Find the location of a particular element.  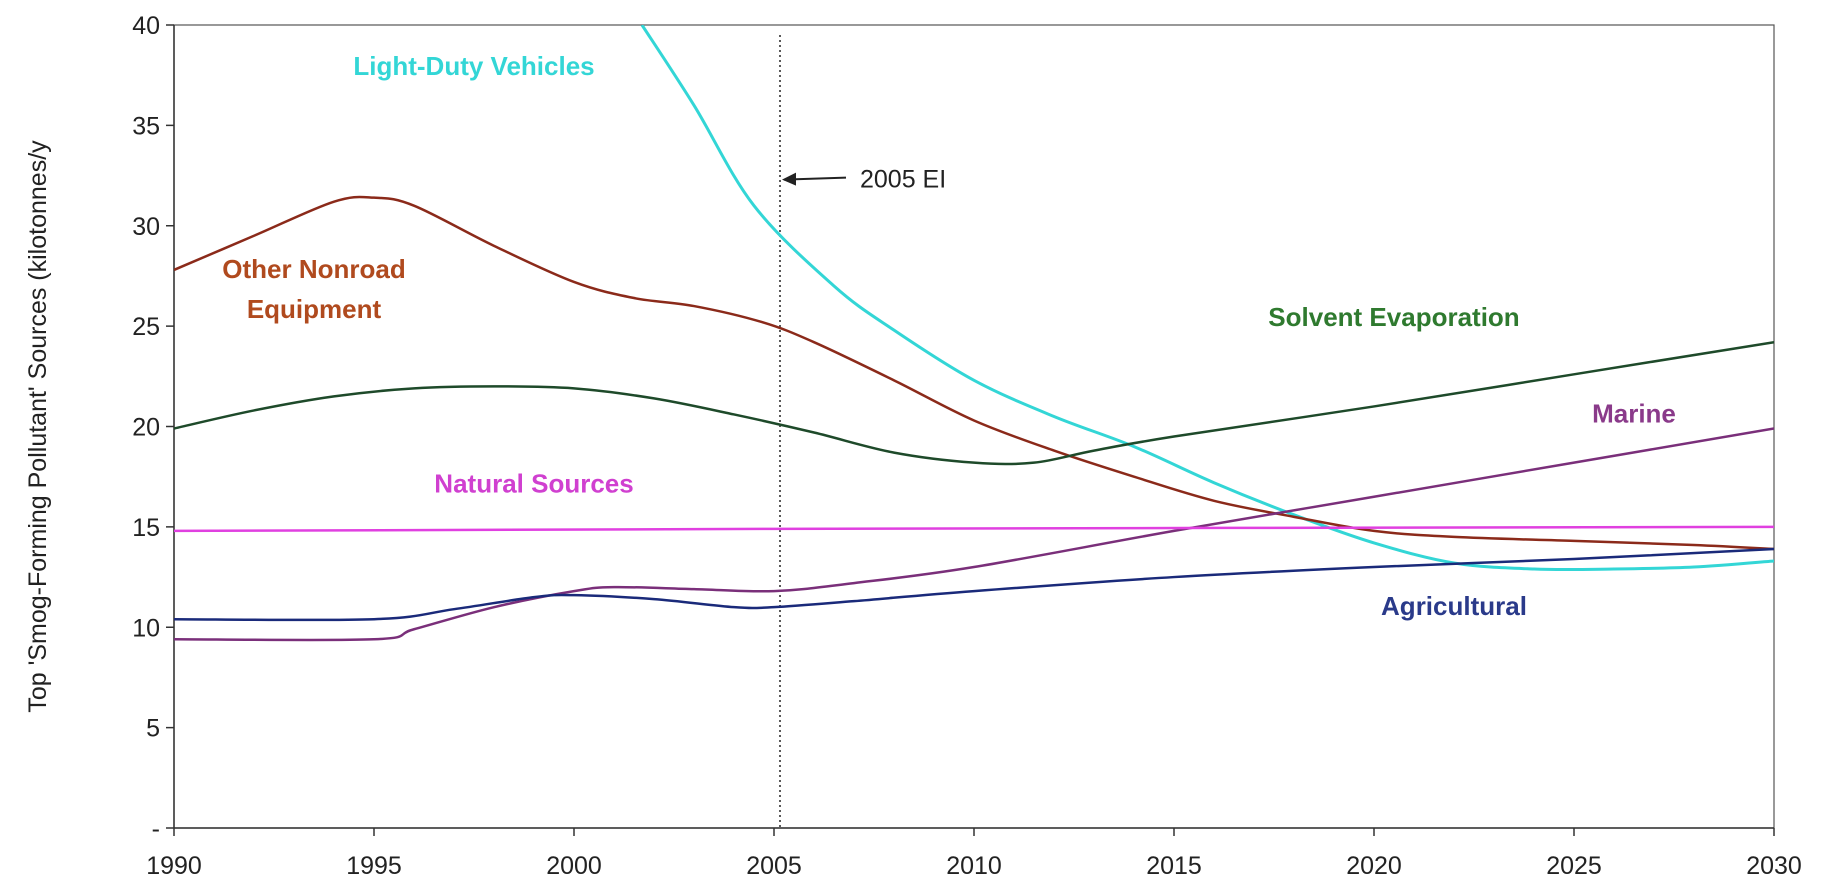

y-tick-label: 35 is located at coordinates (146, 126).